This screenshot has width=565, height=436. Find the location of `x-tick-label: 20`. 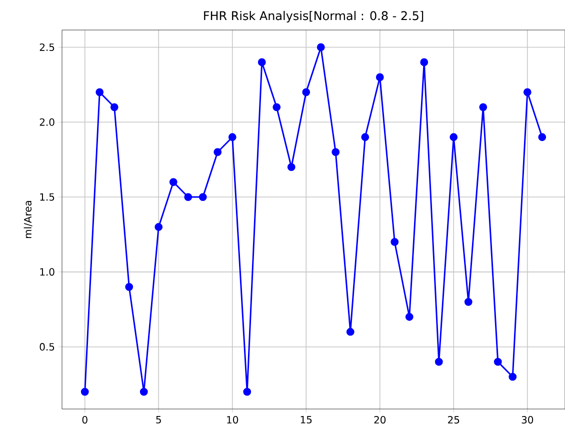

x-tick-label: 20 is located at coordinates (380, 420).